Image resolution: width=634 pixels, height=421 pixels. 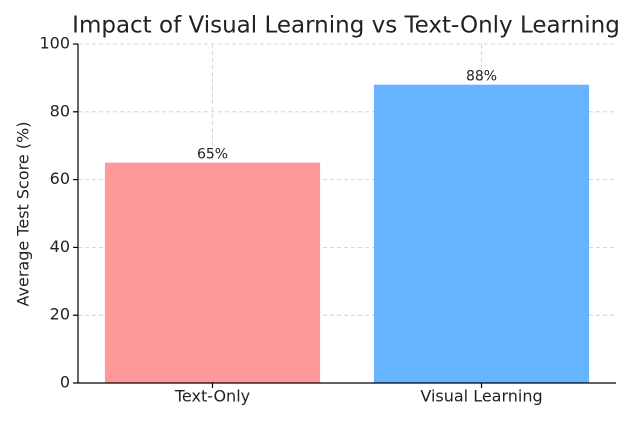 What do you see at coordinates (481, 77) in the screenshot?
I see `value-label: 88%` at bounding box center [481, 77].